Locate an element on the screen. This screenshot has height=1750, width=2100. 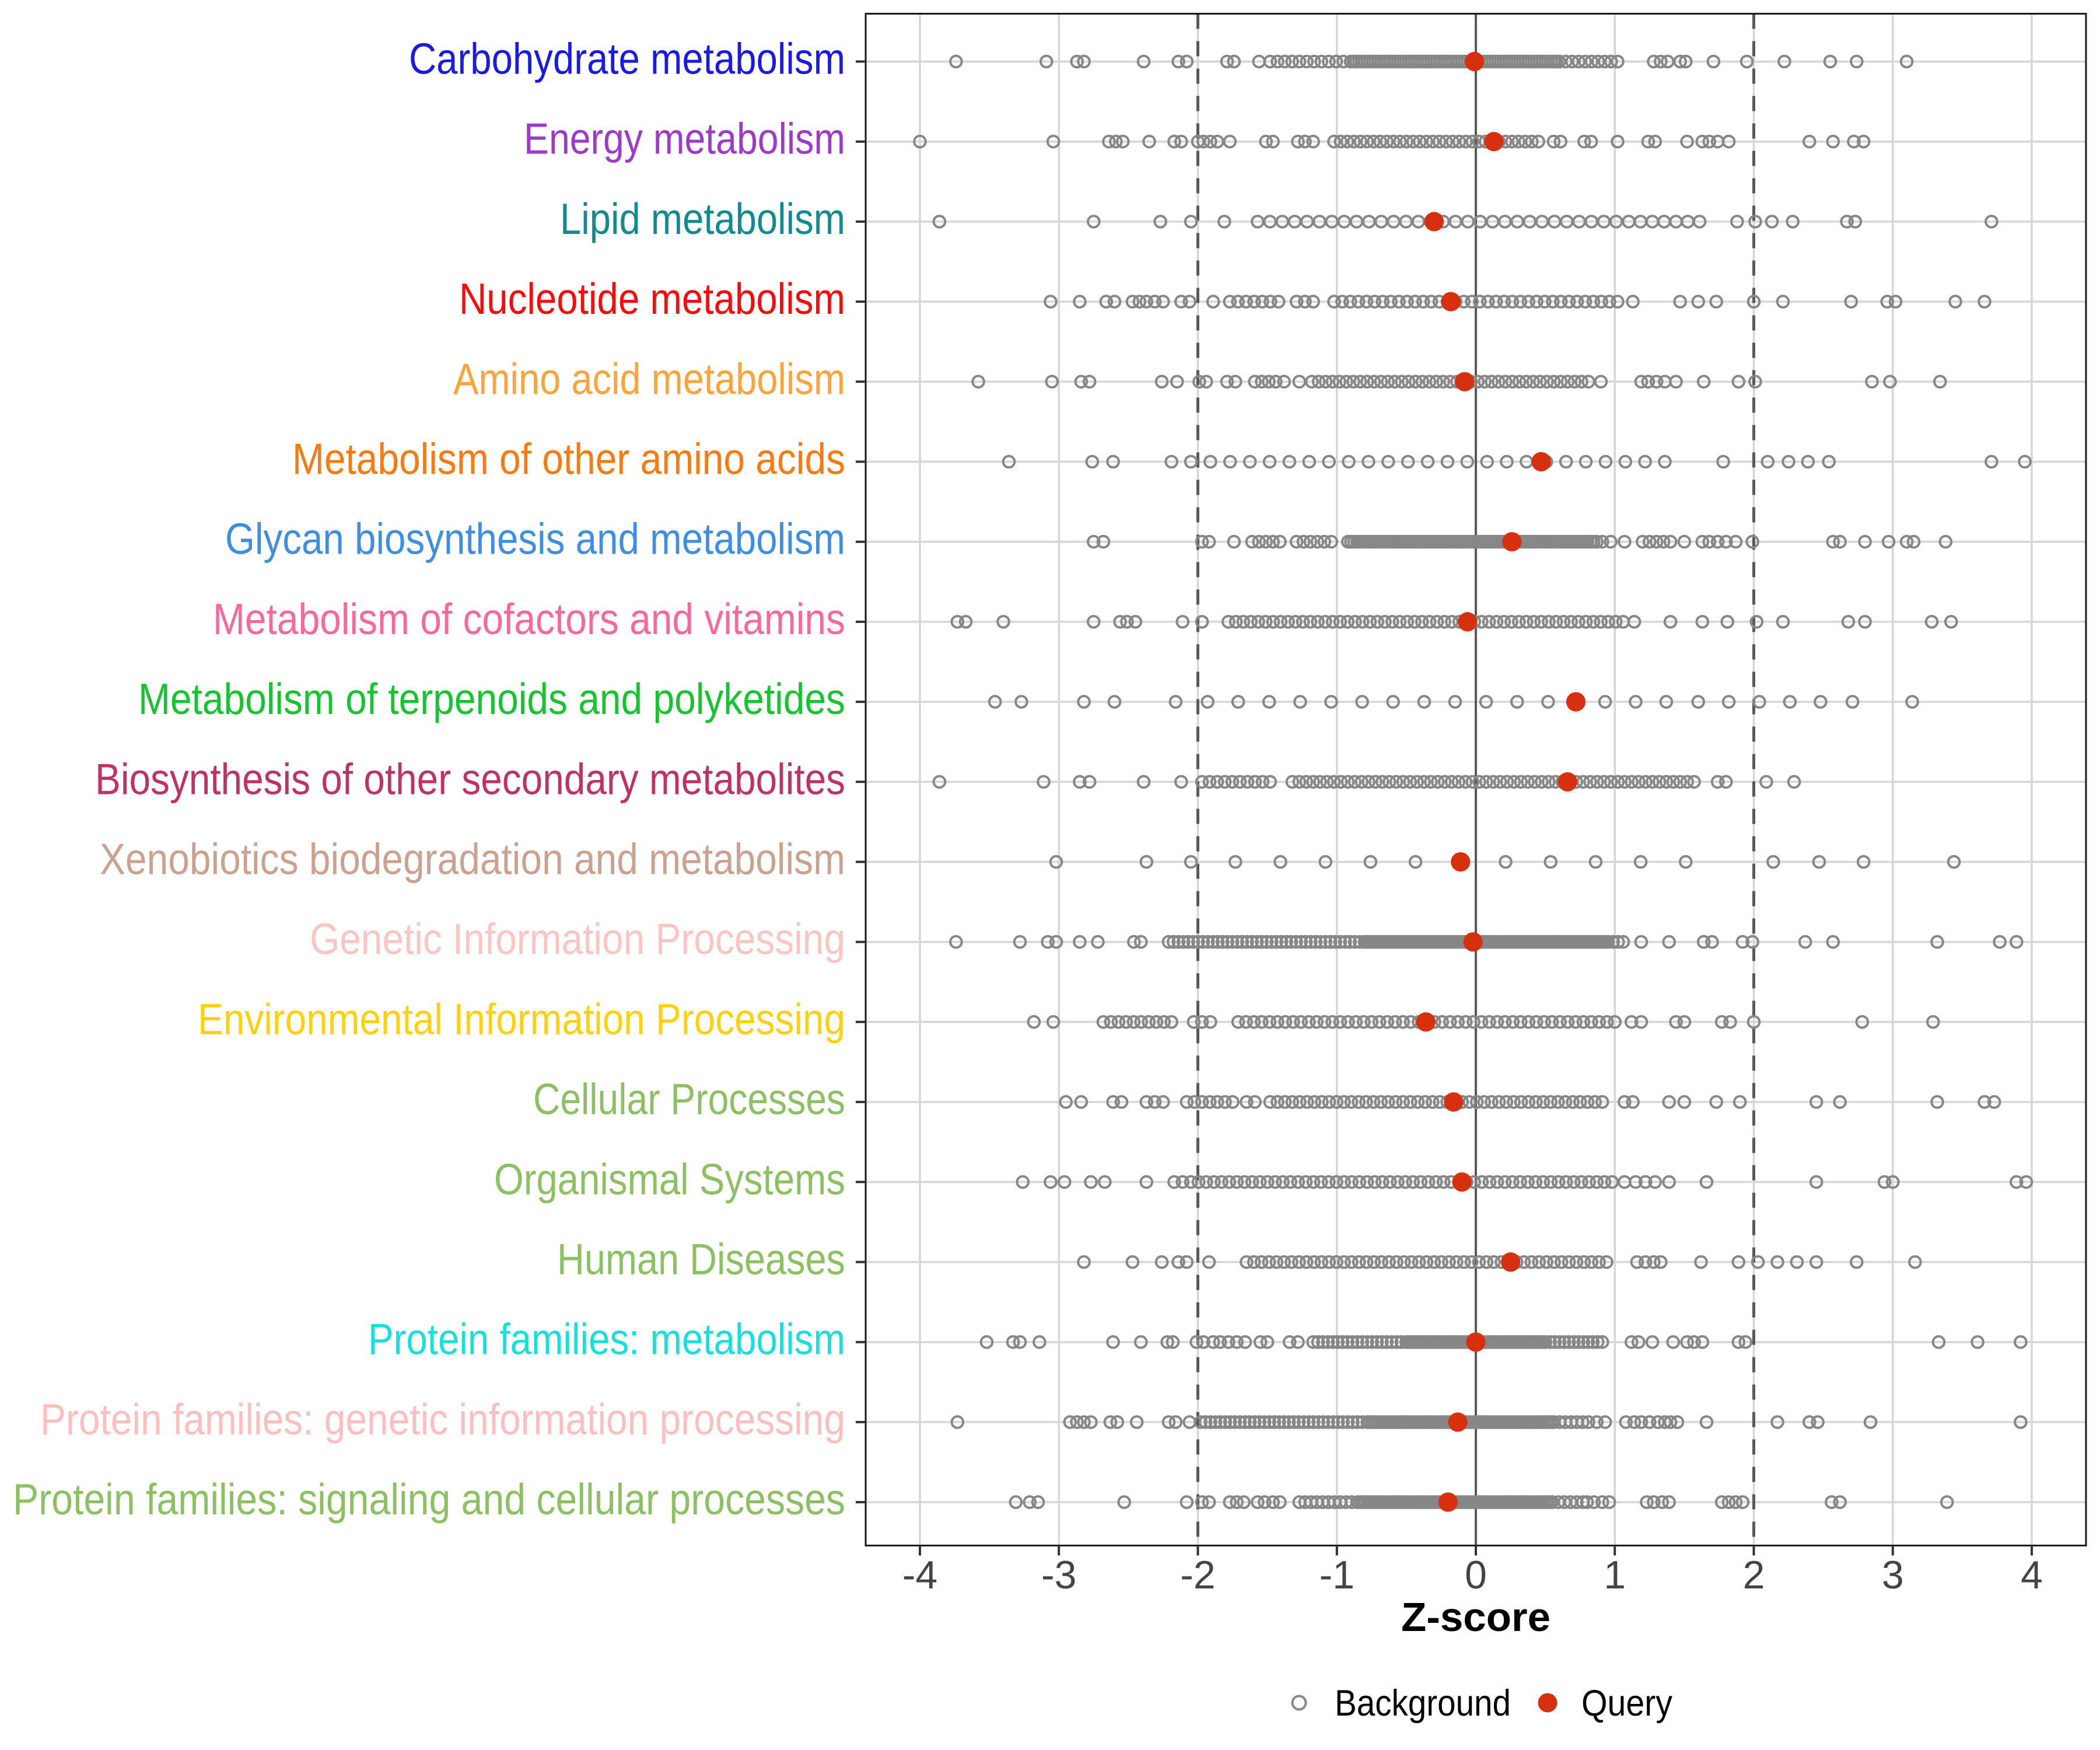
svg-text:Metabolism of terpenoids and p: Metabolism of terpenoids and polyketides is located at coordinates (491, 698).